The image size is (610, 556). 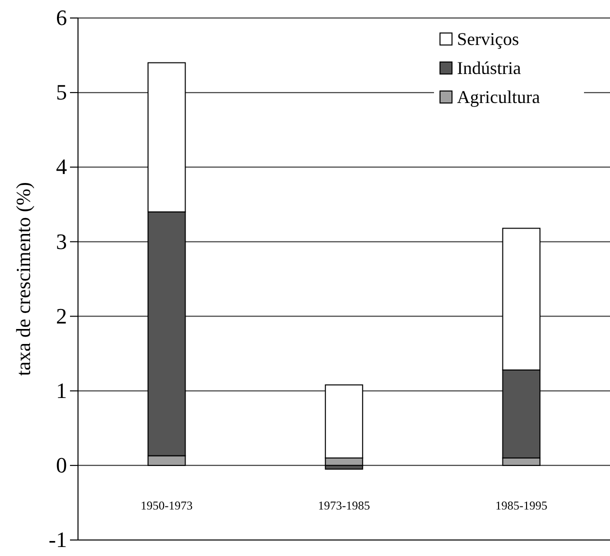 What do you see at coordinates (61, 315) in the screenshot?
I see `y-tick-label: 2` at bounding box center [61, 315].